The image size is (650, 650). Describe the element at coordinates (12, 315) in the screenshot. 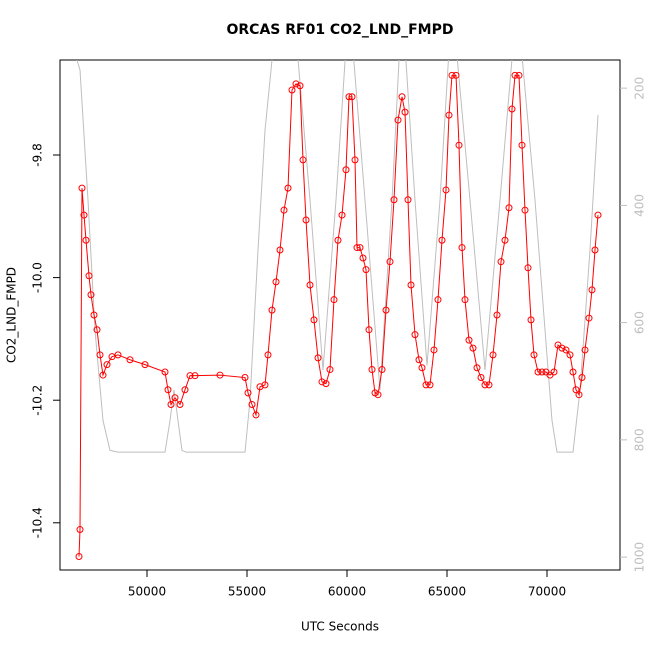

I see `y-axis-label: CO2_LND_FMPD` at that location.